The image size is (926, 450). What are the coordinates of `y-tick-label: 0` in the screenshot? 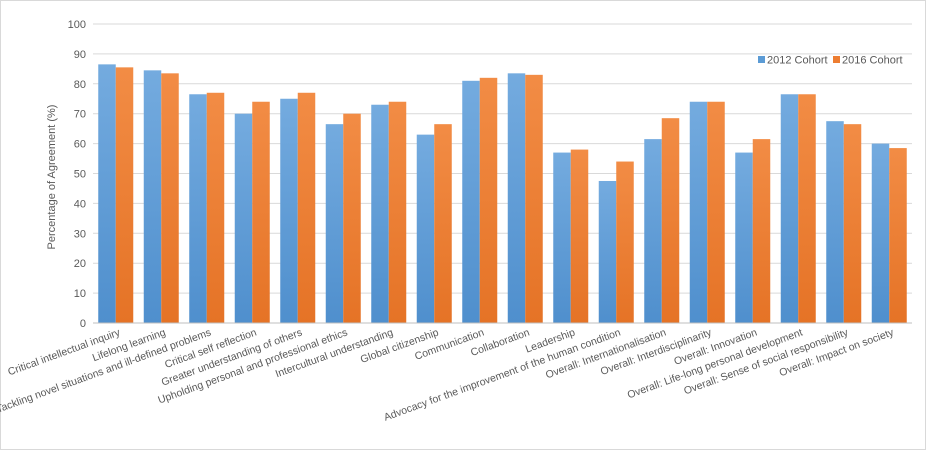 It's located at (83, 324).